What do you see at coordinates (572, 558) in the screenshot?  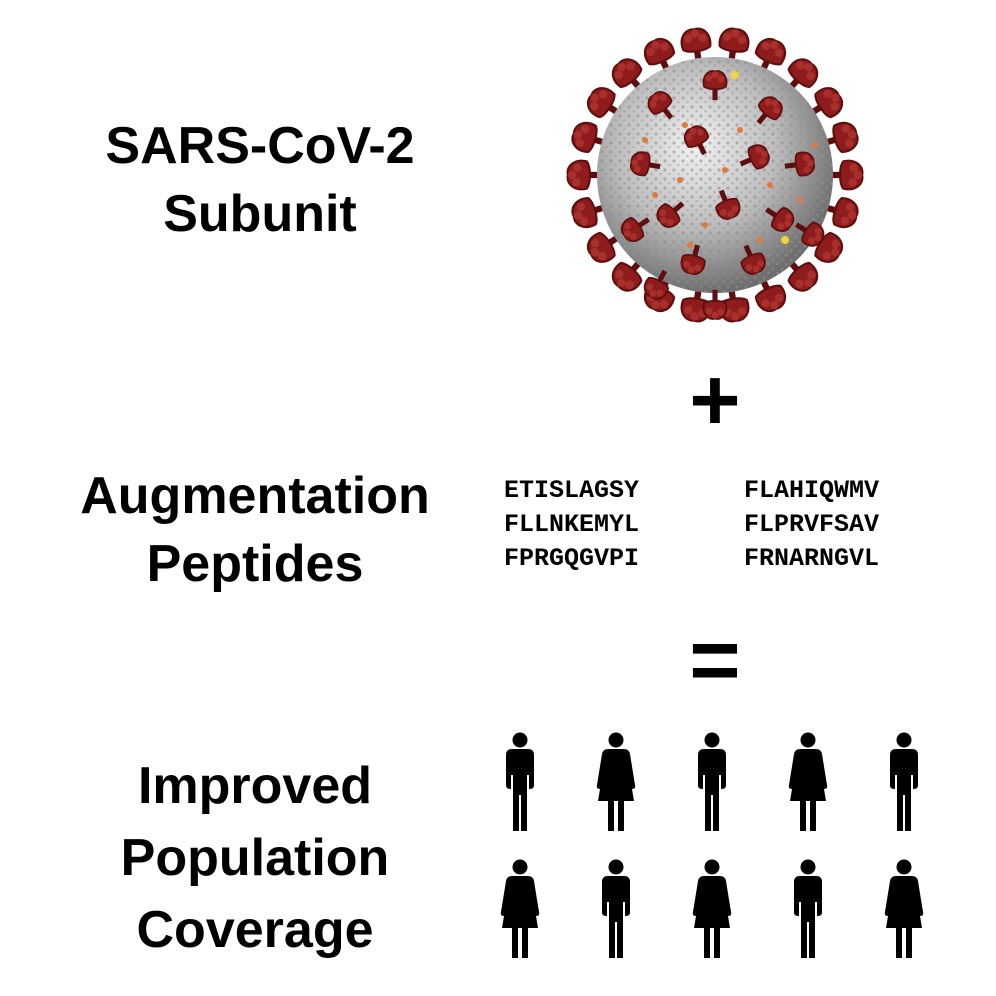 I see `peptide-sequence: FPRGQGVPI` at bounding box center [572, 558].